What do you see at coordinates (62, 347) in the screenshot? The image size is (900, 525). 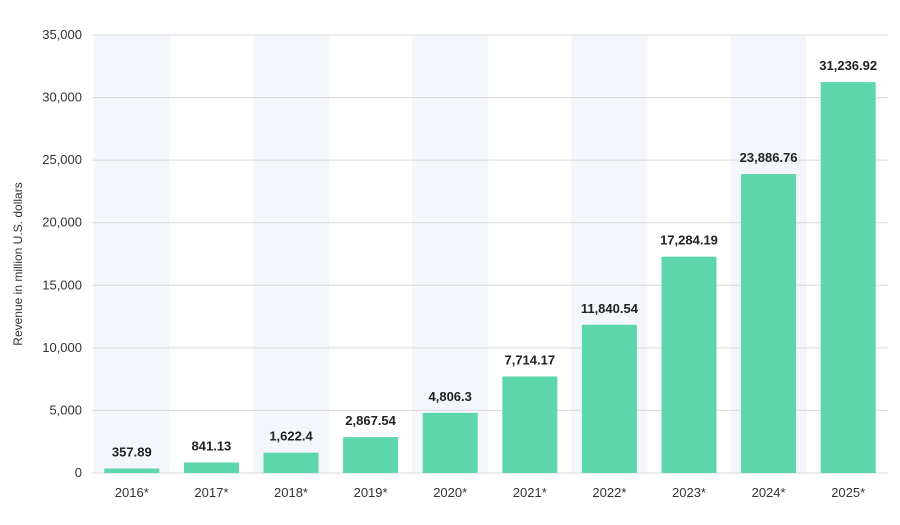 I see `y-tick-label: 10,000` at bounding box center [62, 347].